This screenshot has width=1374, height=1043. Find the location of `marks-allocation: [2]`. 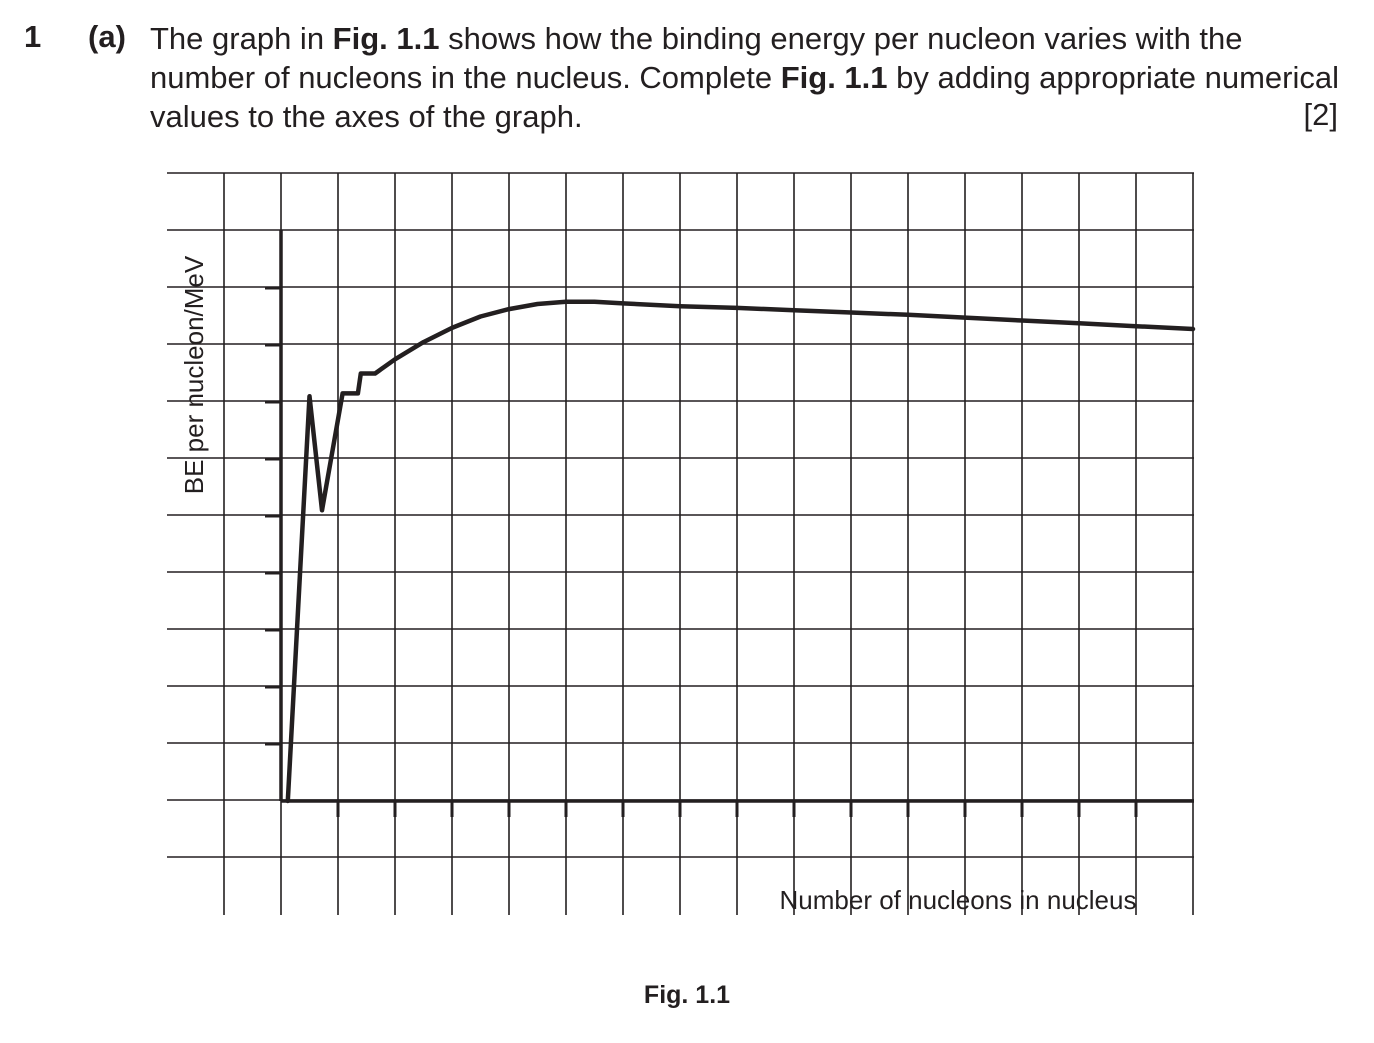

marks-allocation: [2] is located at coordinates (1320, 114).